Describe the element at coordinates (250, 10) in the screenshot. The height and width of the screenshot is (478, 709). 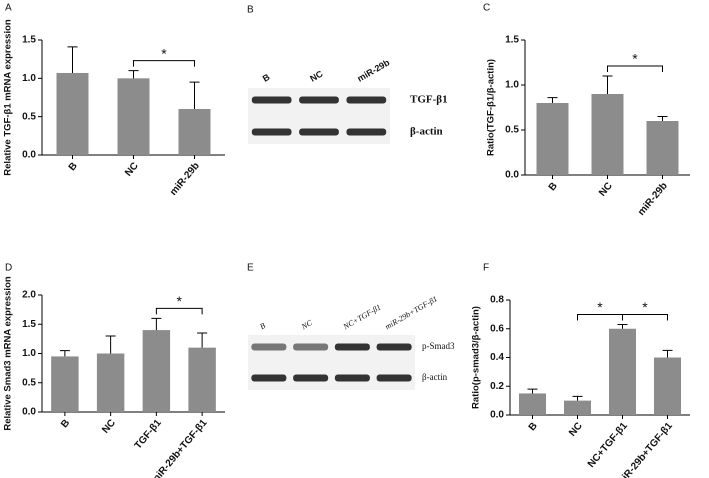
I see `panel-label: B` at that location.